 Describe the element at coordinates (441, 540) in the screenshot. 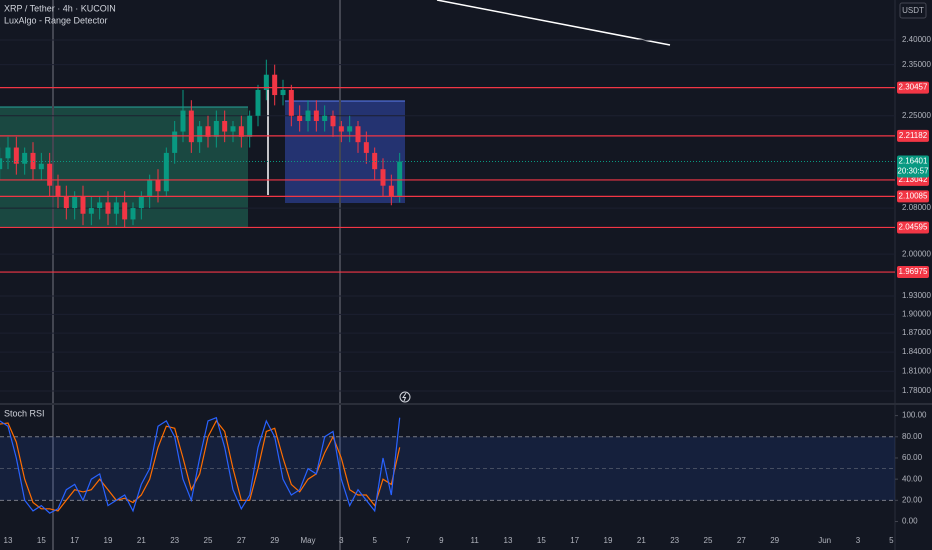

I see `x-tick-label: 9` at that location.